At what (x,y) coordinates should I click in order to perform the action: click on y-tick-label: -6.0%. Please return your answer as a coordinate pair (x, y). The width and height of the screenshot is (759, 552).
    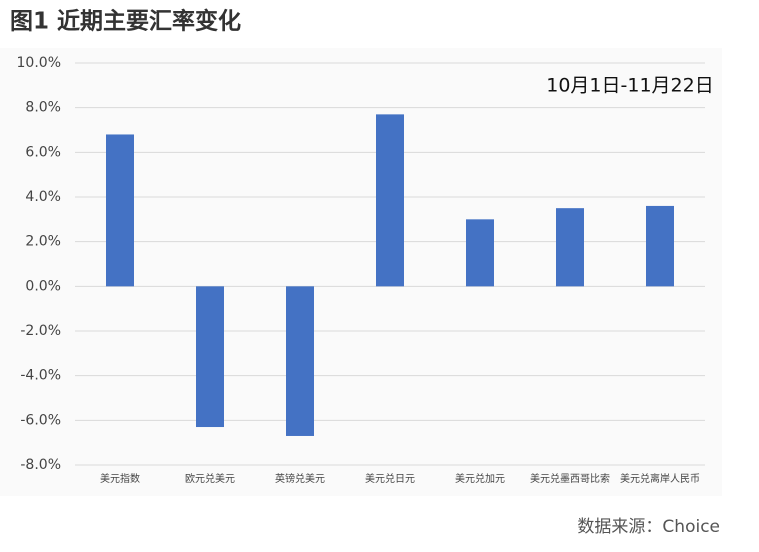
    Looking at the image, I should click on (40, 420).